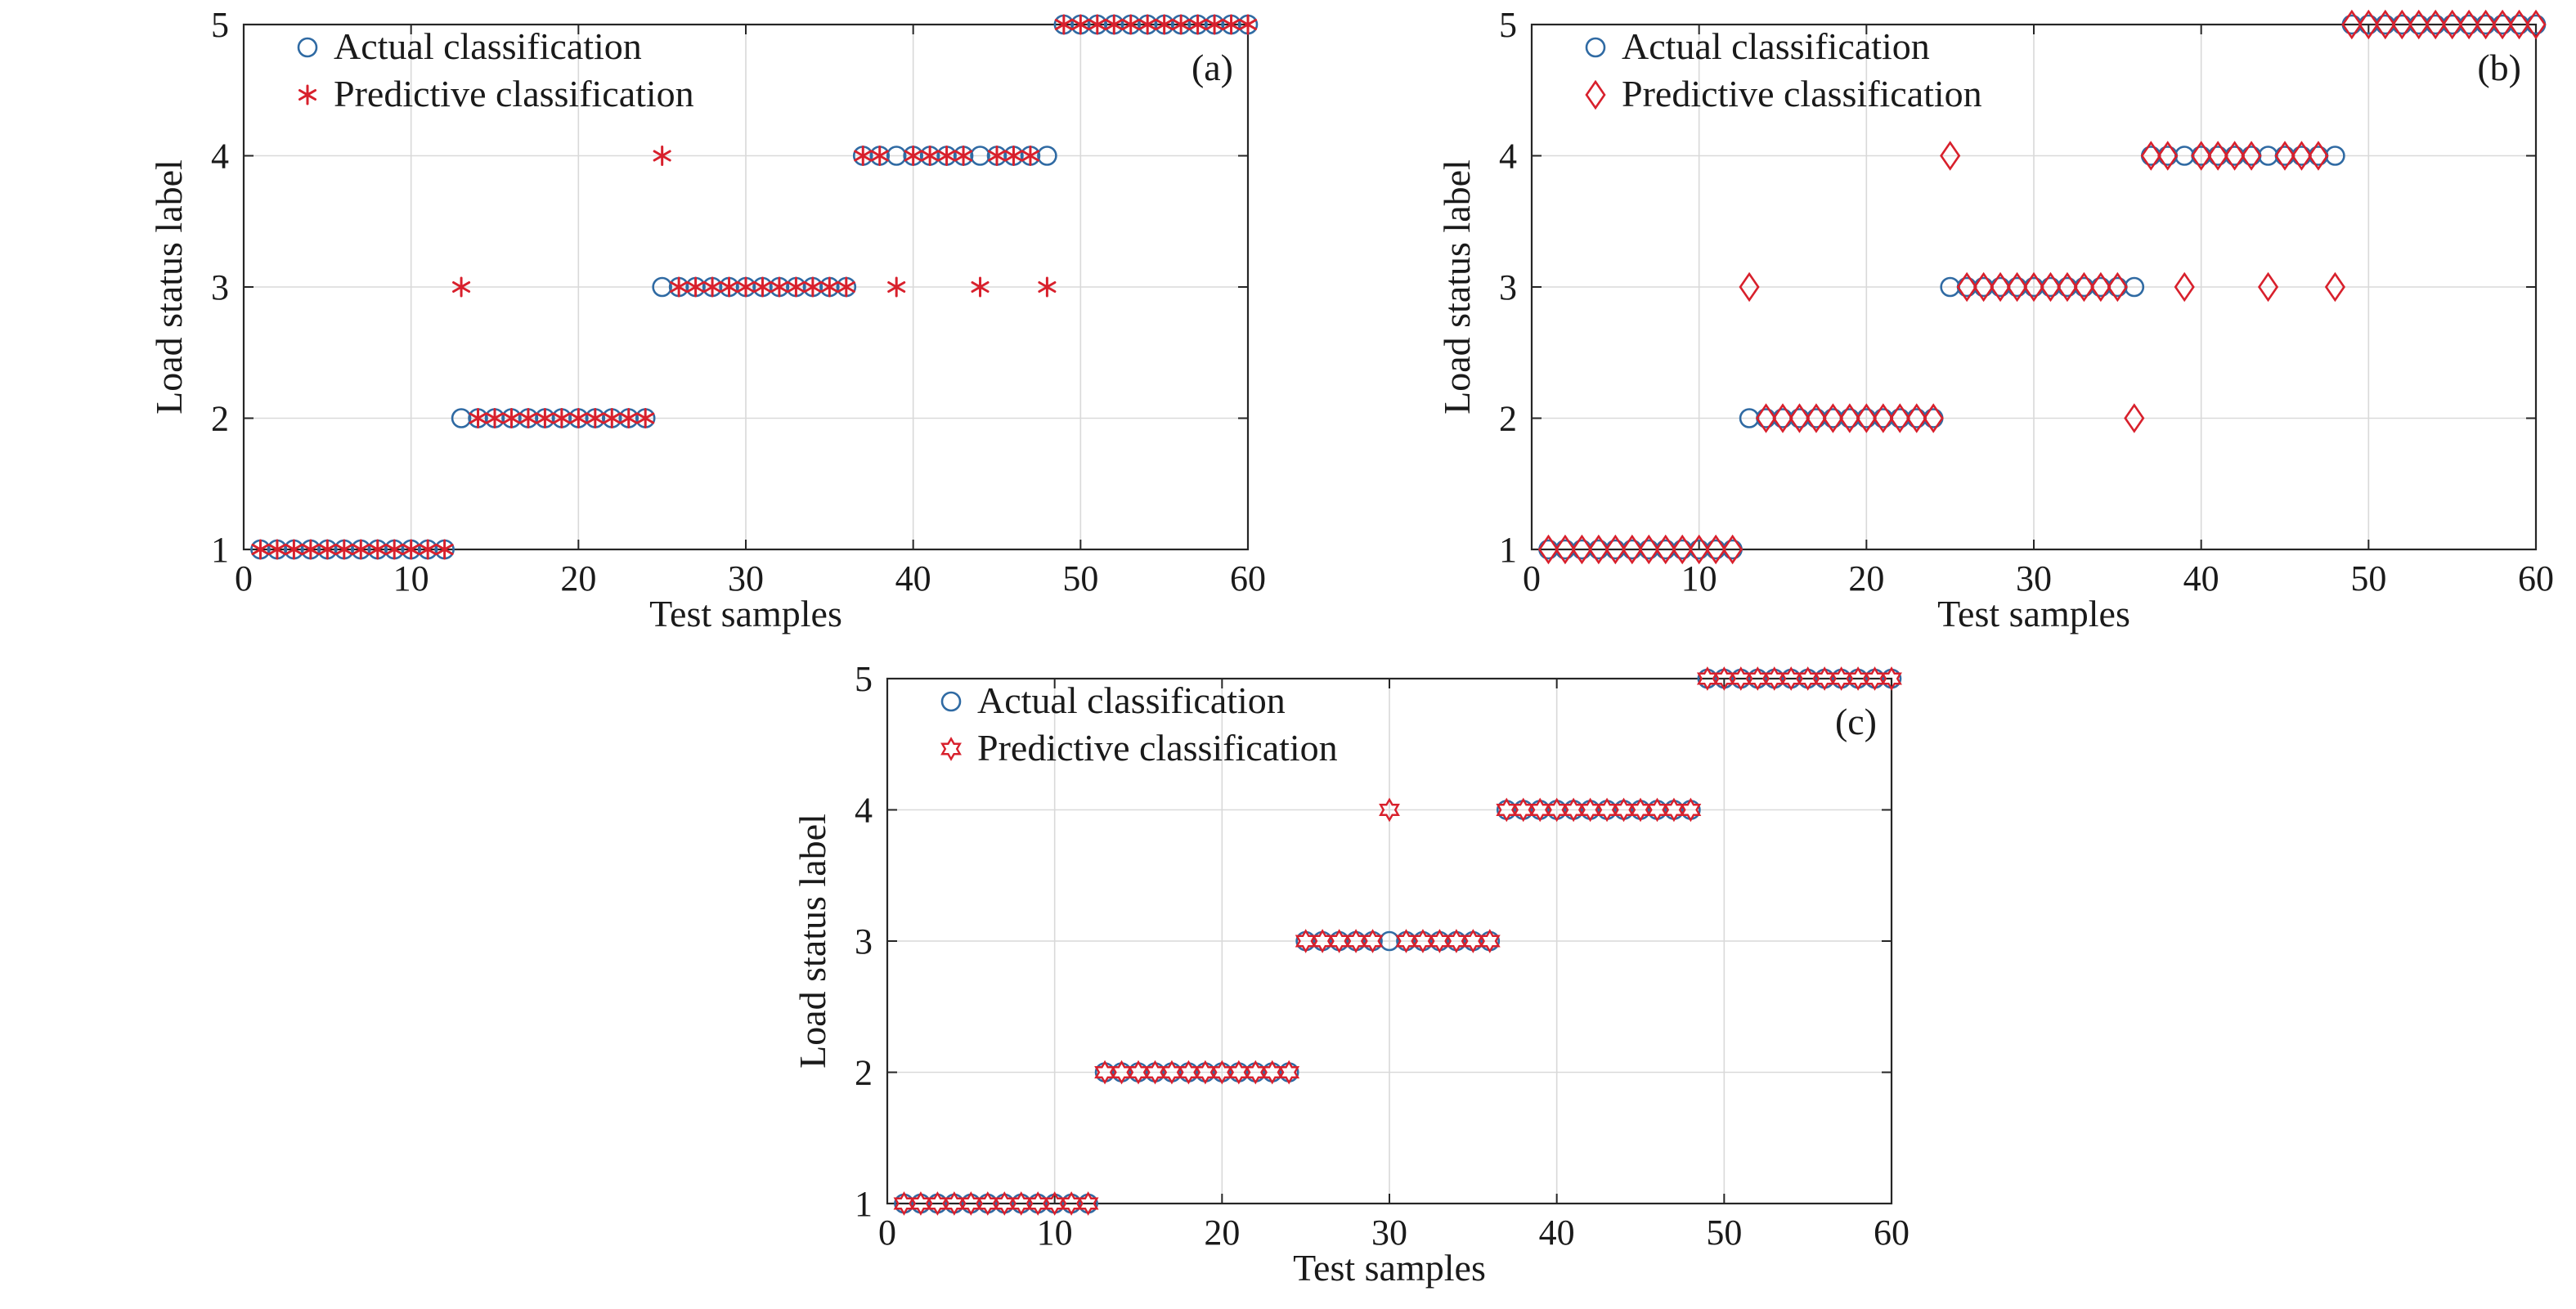 The image size is (2576, 1309). What do you see at coordinates (220, 419) in the screenshot?
I see `y-tick-label: 2` at bounding box center [220, 419].